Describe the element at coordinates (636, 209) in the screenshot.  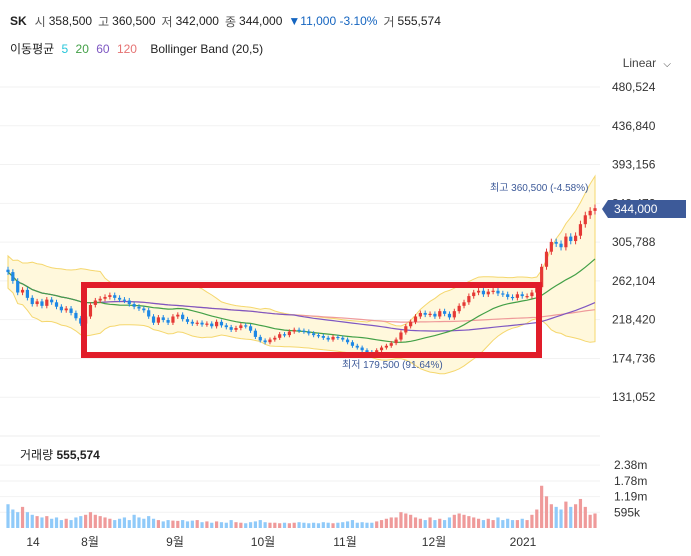
I see `current-price-label: 344,000` at that location.